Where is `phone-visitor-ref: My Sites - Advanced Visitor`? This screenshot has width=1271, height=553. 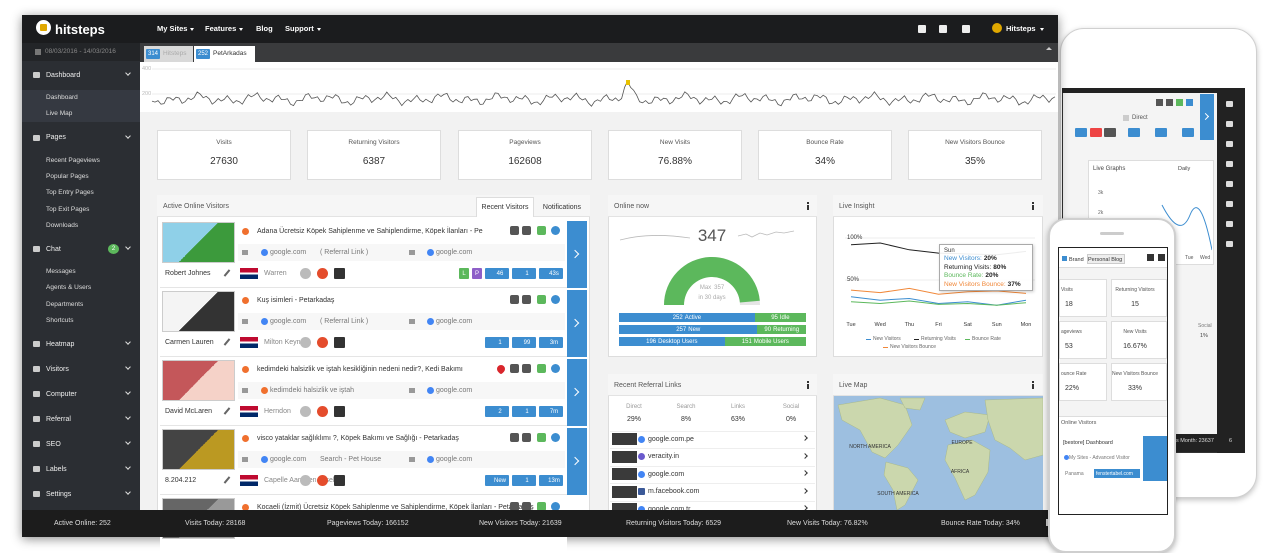 phone-visitor-ref: My Sites - Advanced Visitor is located at coordinates (1099, 457).